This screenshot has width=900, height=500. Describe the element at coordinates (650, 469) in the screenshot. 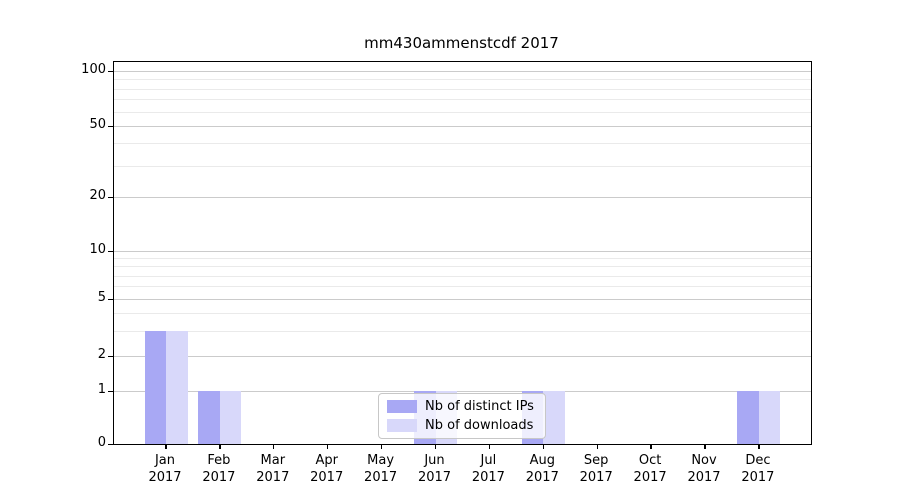

I see `x-tick-label: Oct 2017` at that location.